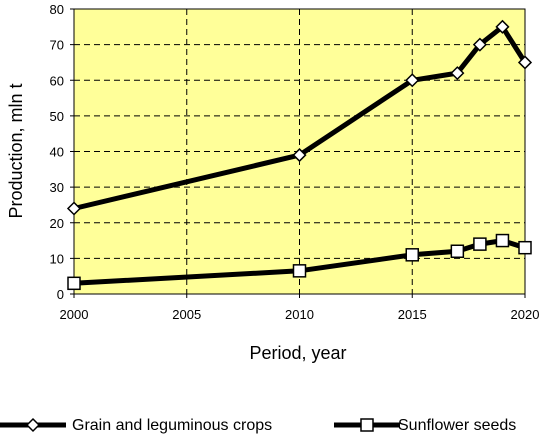 This screenshot has height=438, width=550. I want to click on y-axis-title: Production, mln t, so click(16, 150).